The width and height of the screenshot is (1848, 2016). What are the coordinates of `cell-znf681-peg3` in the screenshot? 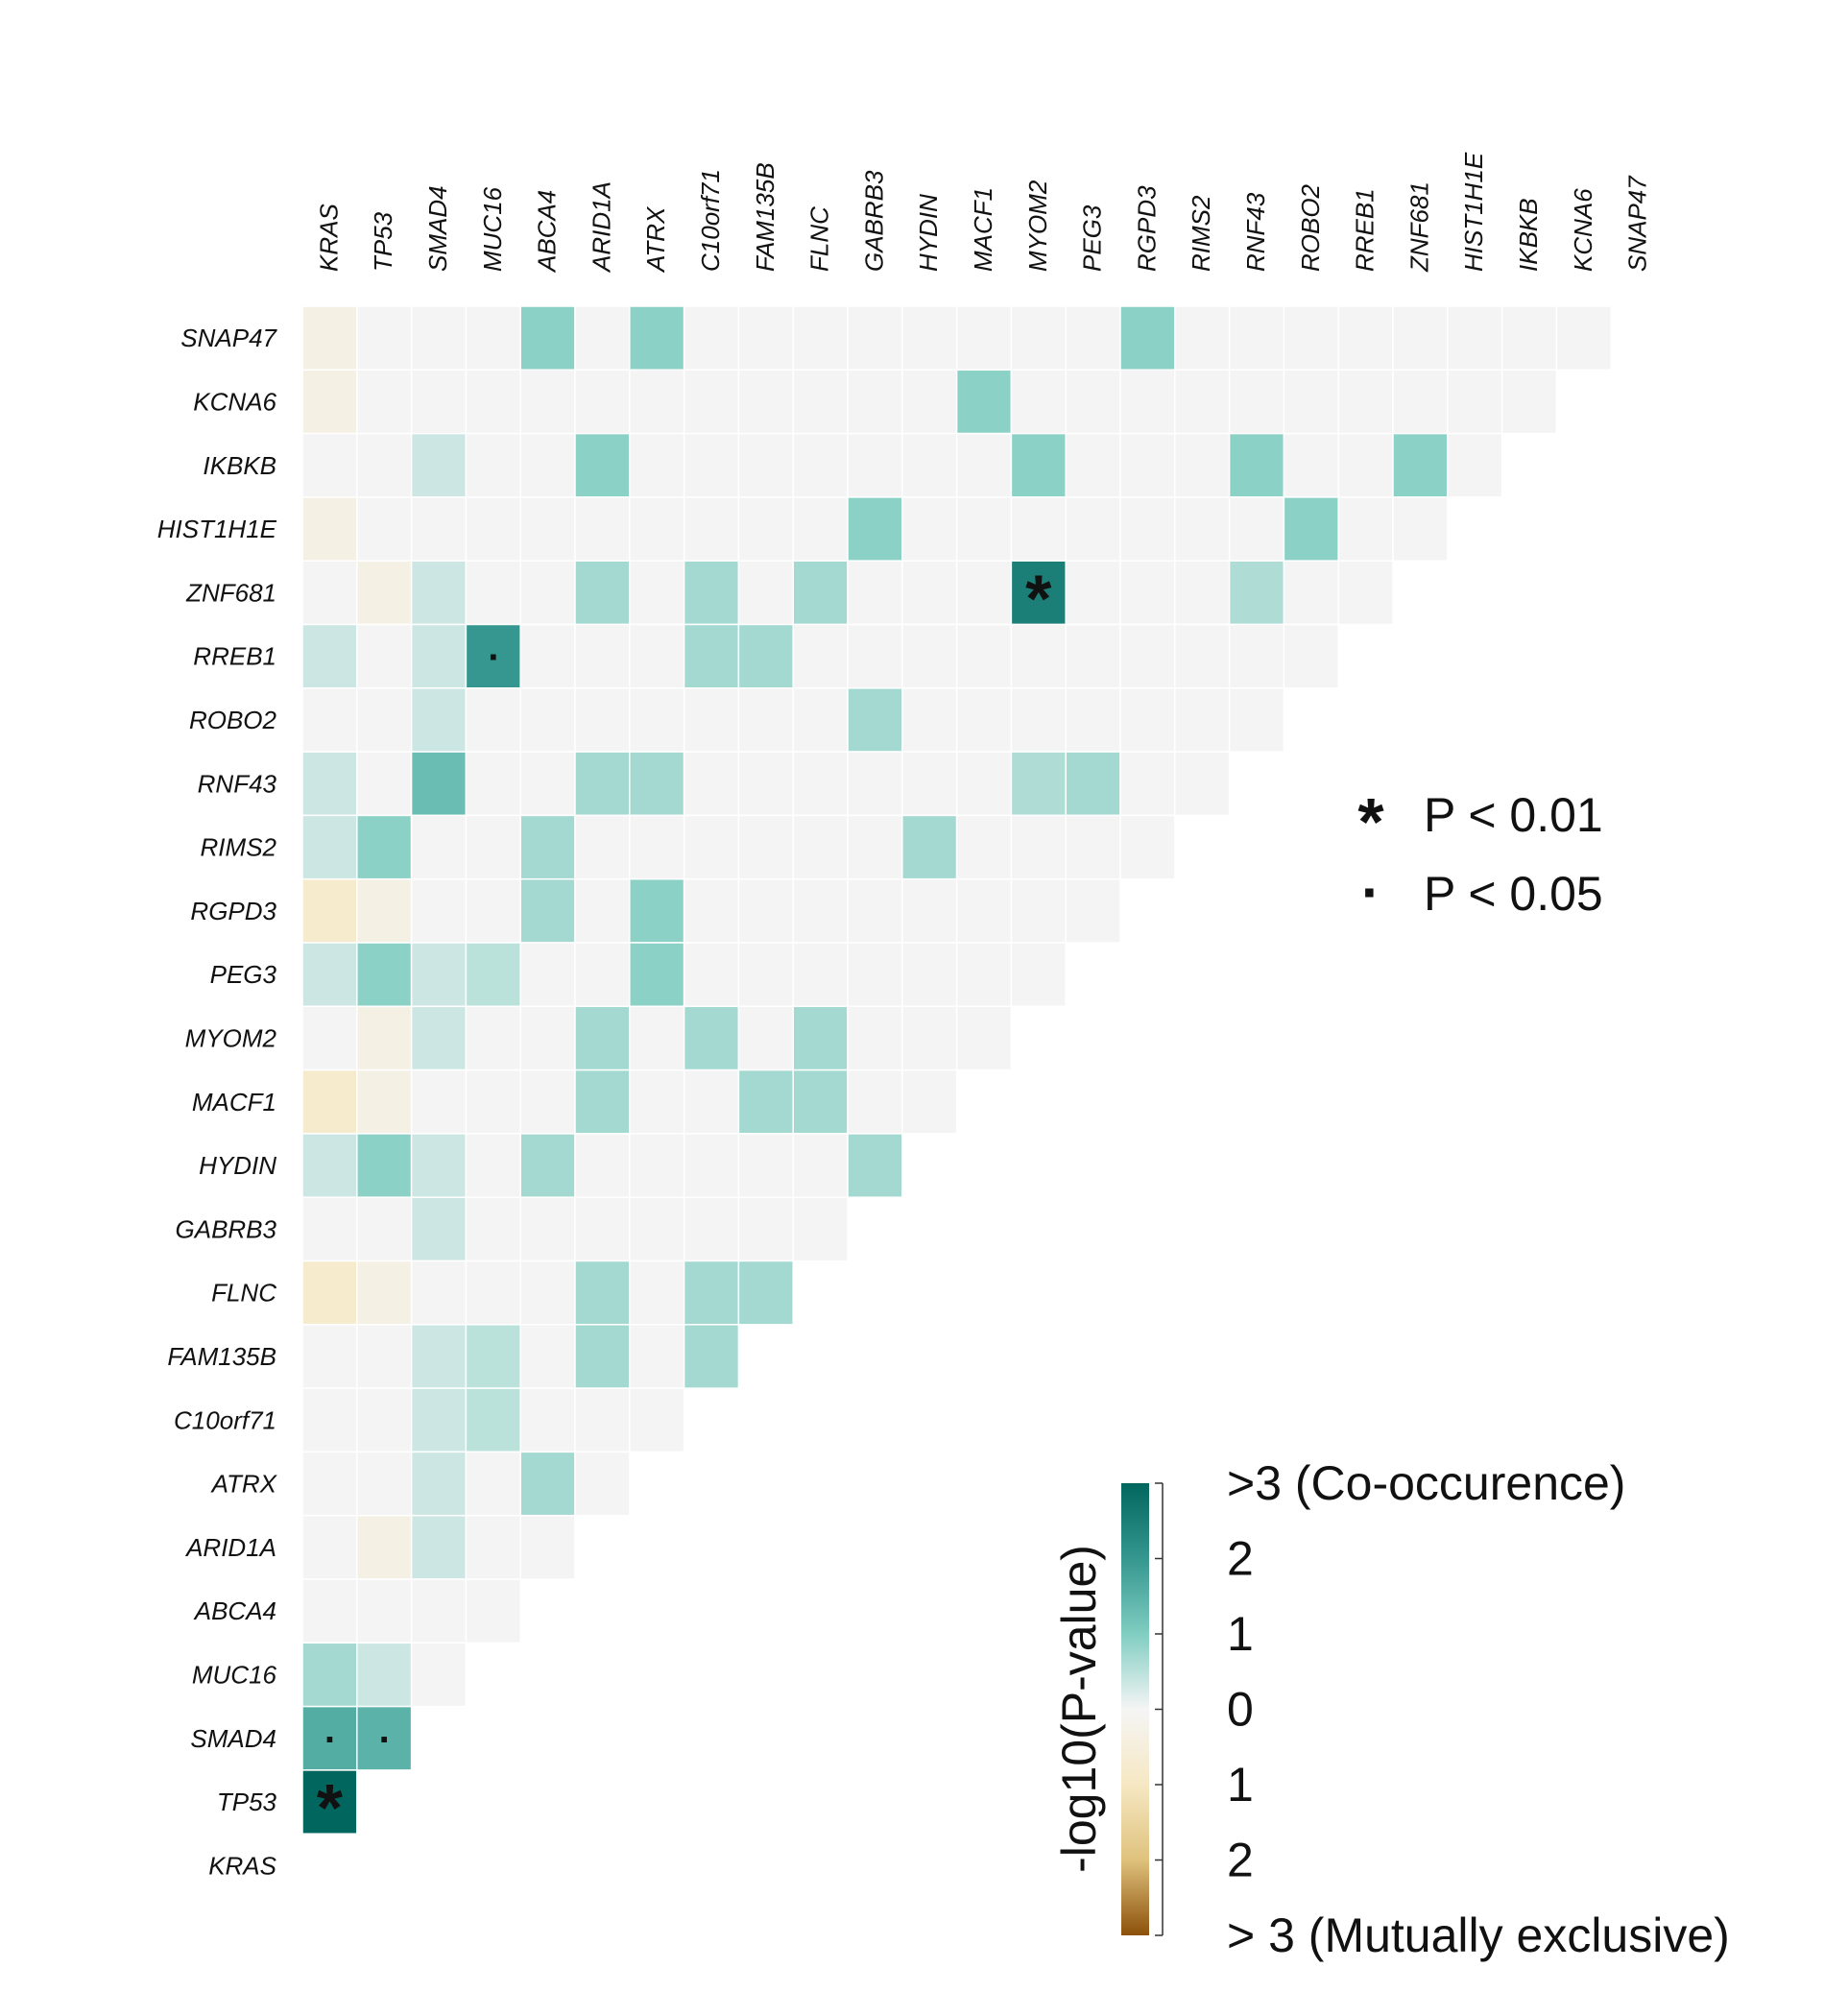 It's located at (1093, 593).